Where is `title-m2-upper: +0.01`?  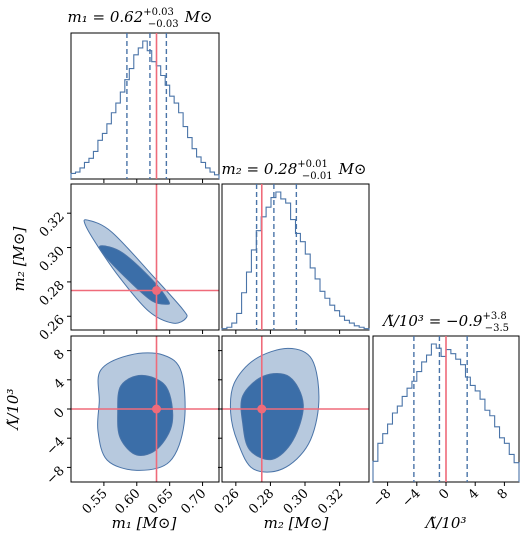 title-m2-upper: +0.01 is located at coordinates (312, 164).